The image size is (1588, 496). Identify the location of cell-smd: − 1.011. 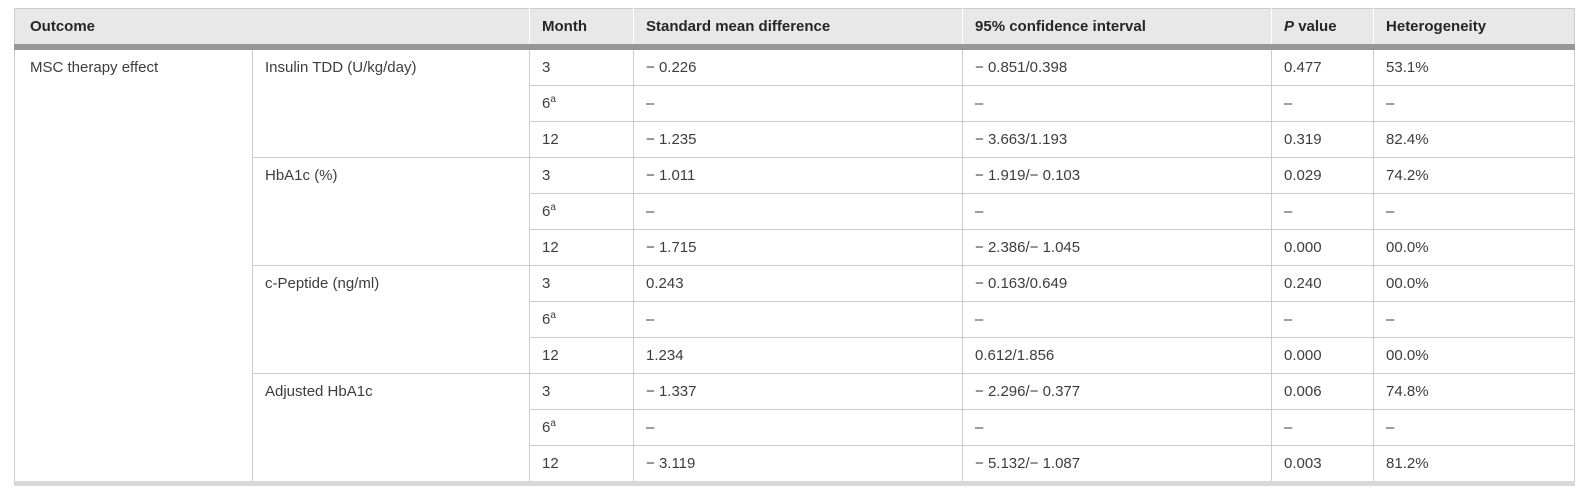
(798, 175).